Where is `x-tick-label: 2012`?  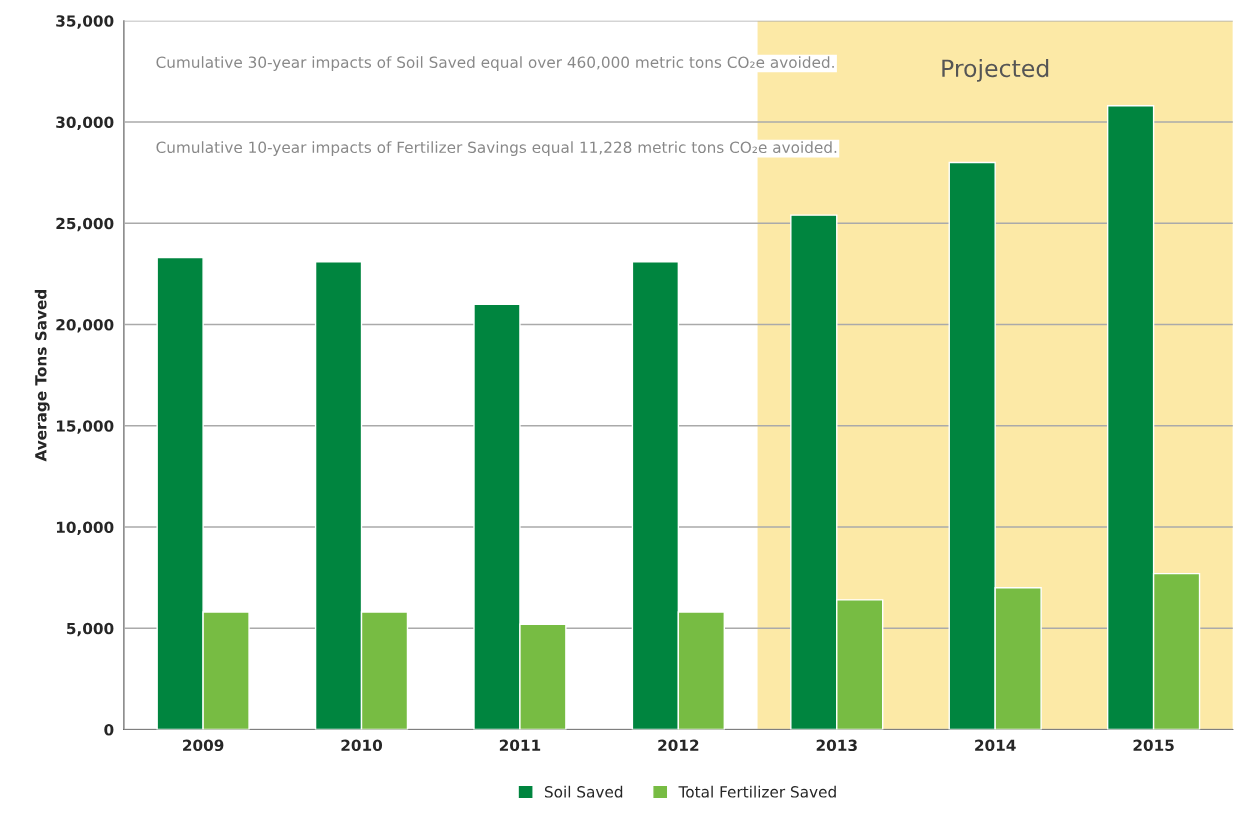 x-tick-label: 2012 is located at coordinates (678, 745).